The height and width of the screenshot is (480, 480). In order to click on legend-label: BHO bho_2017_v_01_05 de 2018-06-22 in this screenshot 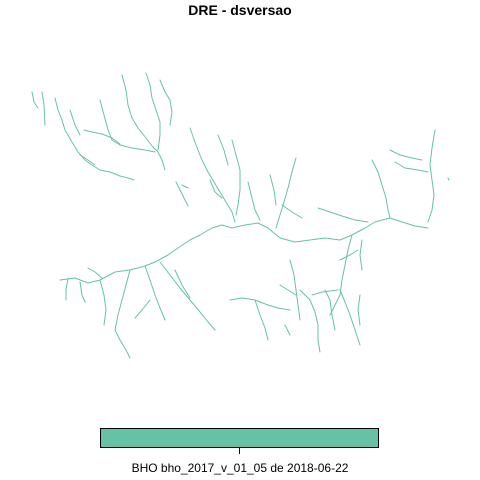, I will do `click(240, 468)`.